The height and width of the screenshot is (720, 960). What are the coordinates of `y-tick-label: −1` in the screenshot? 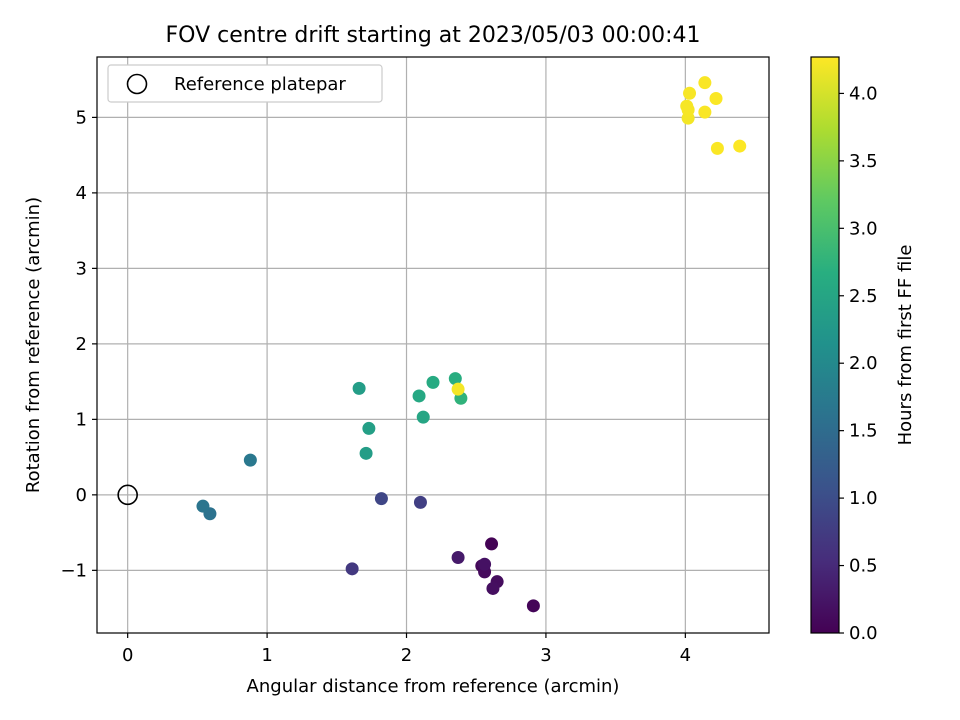 It's located at (73, 570).